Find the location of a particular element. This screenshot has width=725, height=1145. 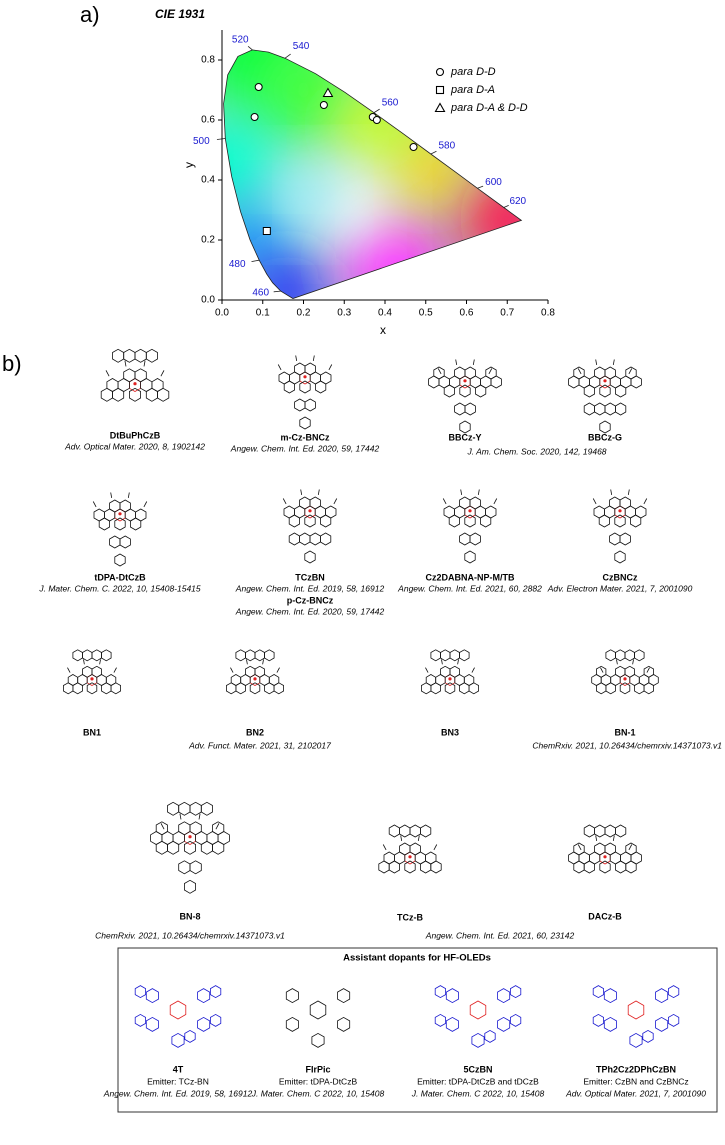

reference: Angew. Chem. Int. Ed. 2021, 60, 2882 is located at coordinates (469, 588).